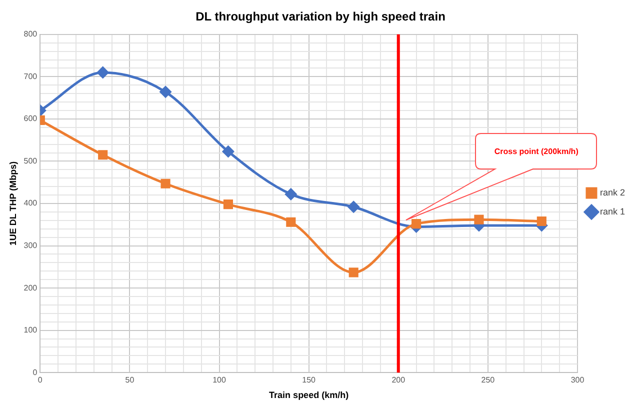 The image size is (639, 405). I want to click on y-axis-title: 1UE DL THP (Mbps), so click(13, 203).